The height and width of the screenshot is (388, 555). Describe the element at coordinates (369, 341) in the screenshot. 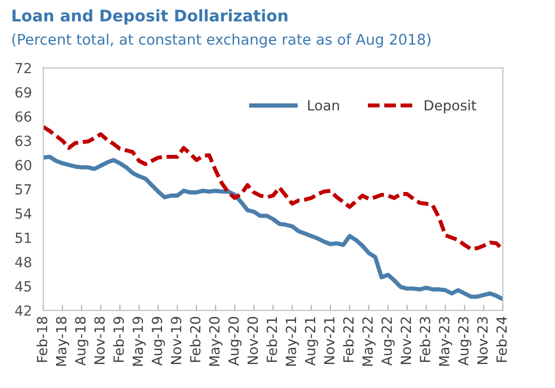

I see `x-tick-label: May-22` at that location.